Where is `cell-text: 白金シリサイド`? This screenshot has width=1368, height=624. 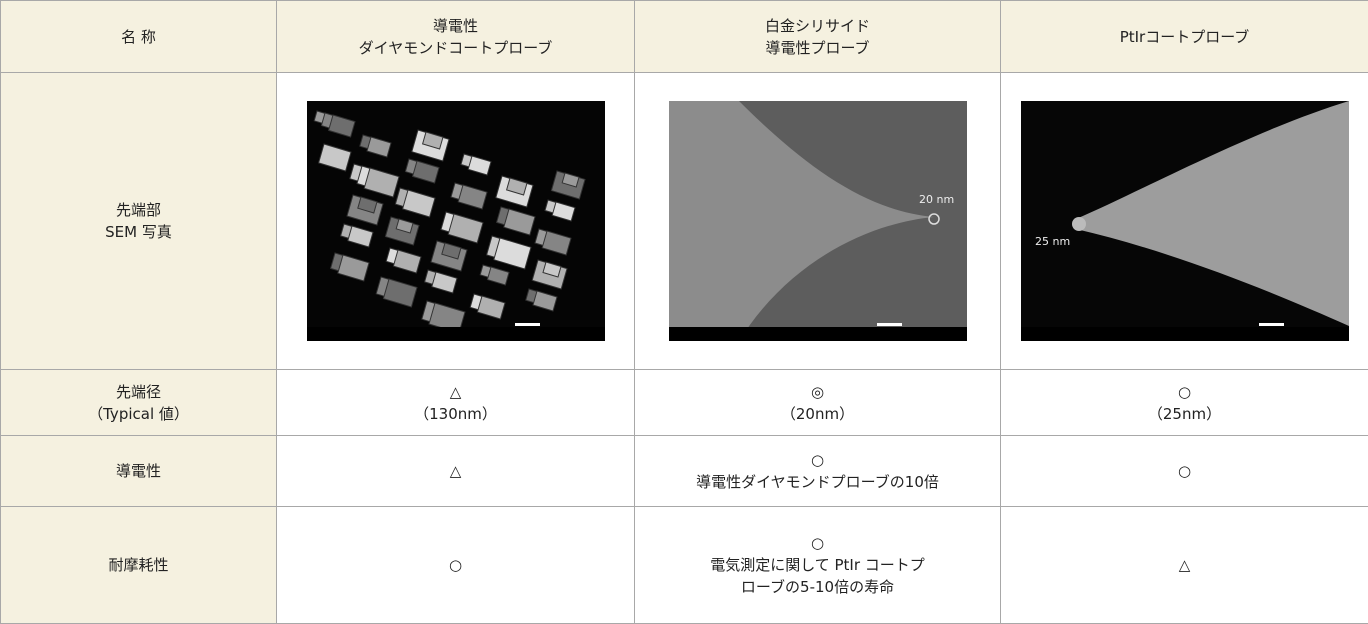
cell-text: 白金シリサイド is located at coordinates (817, 26).